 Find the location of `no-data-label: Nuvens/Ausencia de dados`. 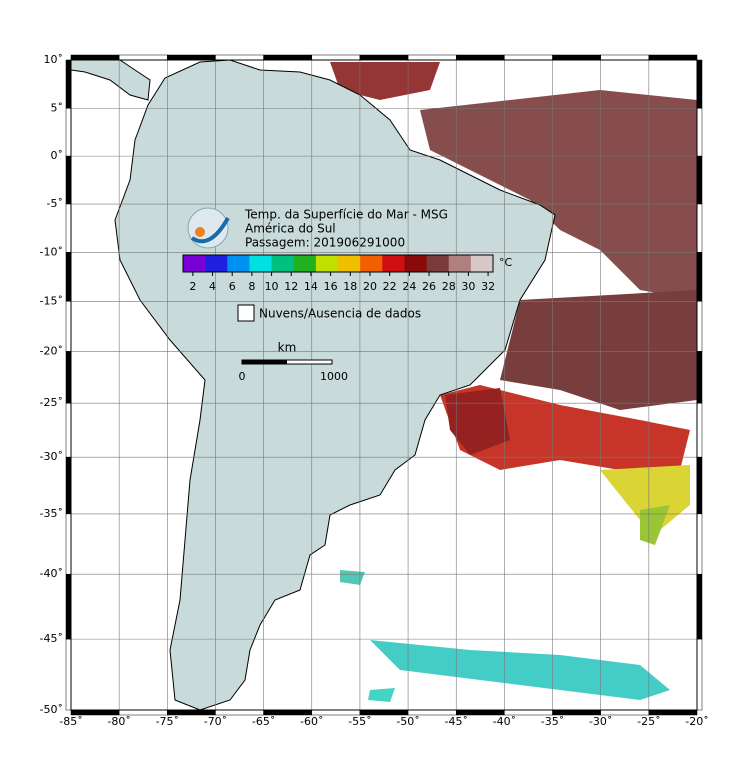

no-data-label: Nuvens/Ausencia de dados is located at coordinates (340, 314).